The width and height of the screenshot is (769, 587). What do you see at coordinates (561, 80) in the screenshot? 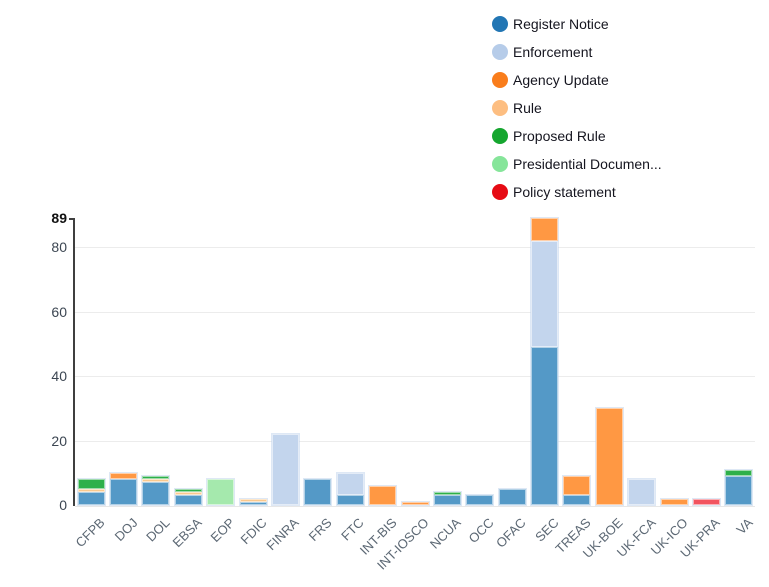
I see `legend-item-label: Agency Update` at bounding box center [561, 80].